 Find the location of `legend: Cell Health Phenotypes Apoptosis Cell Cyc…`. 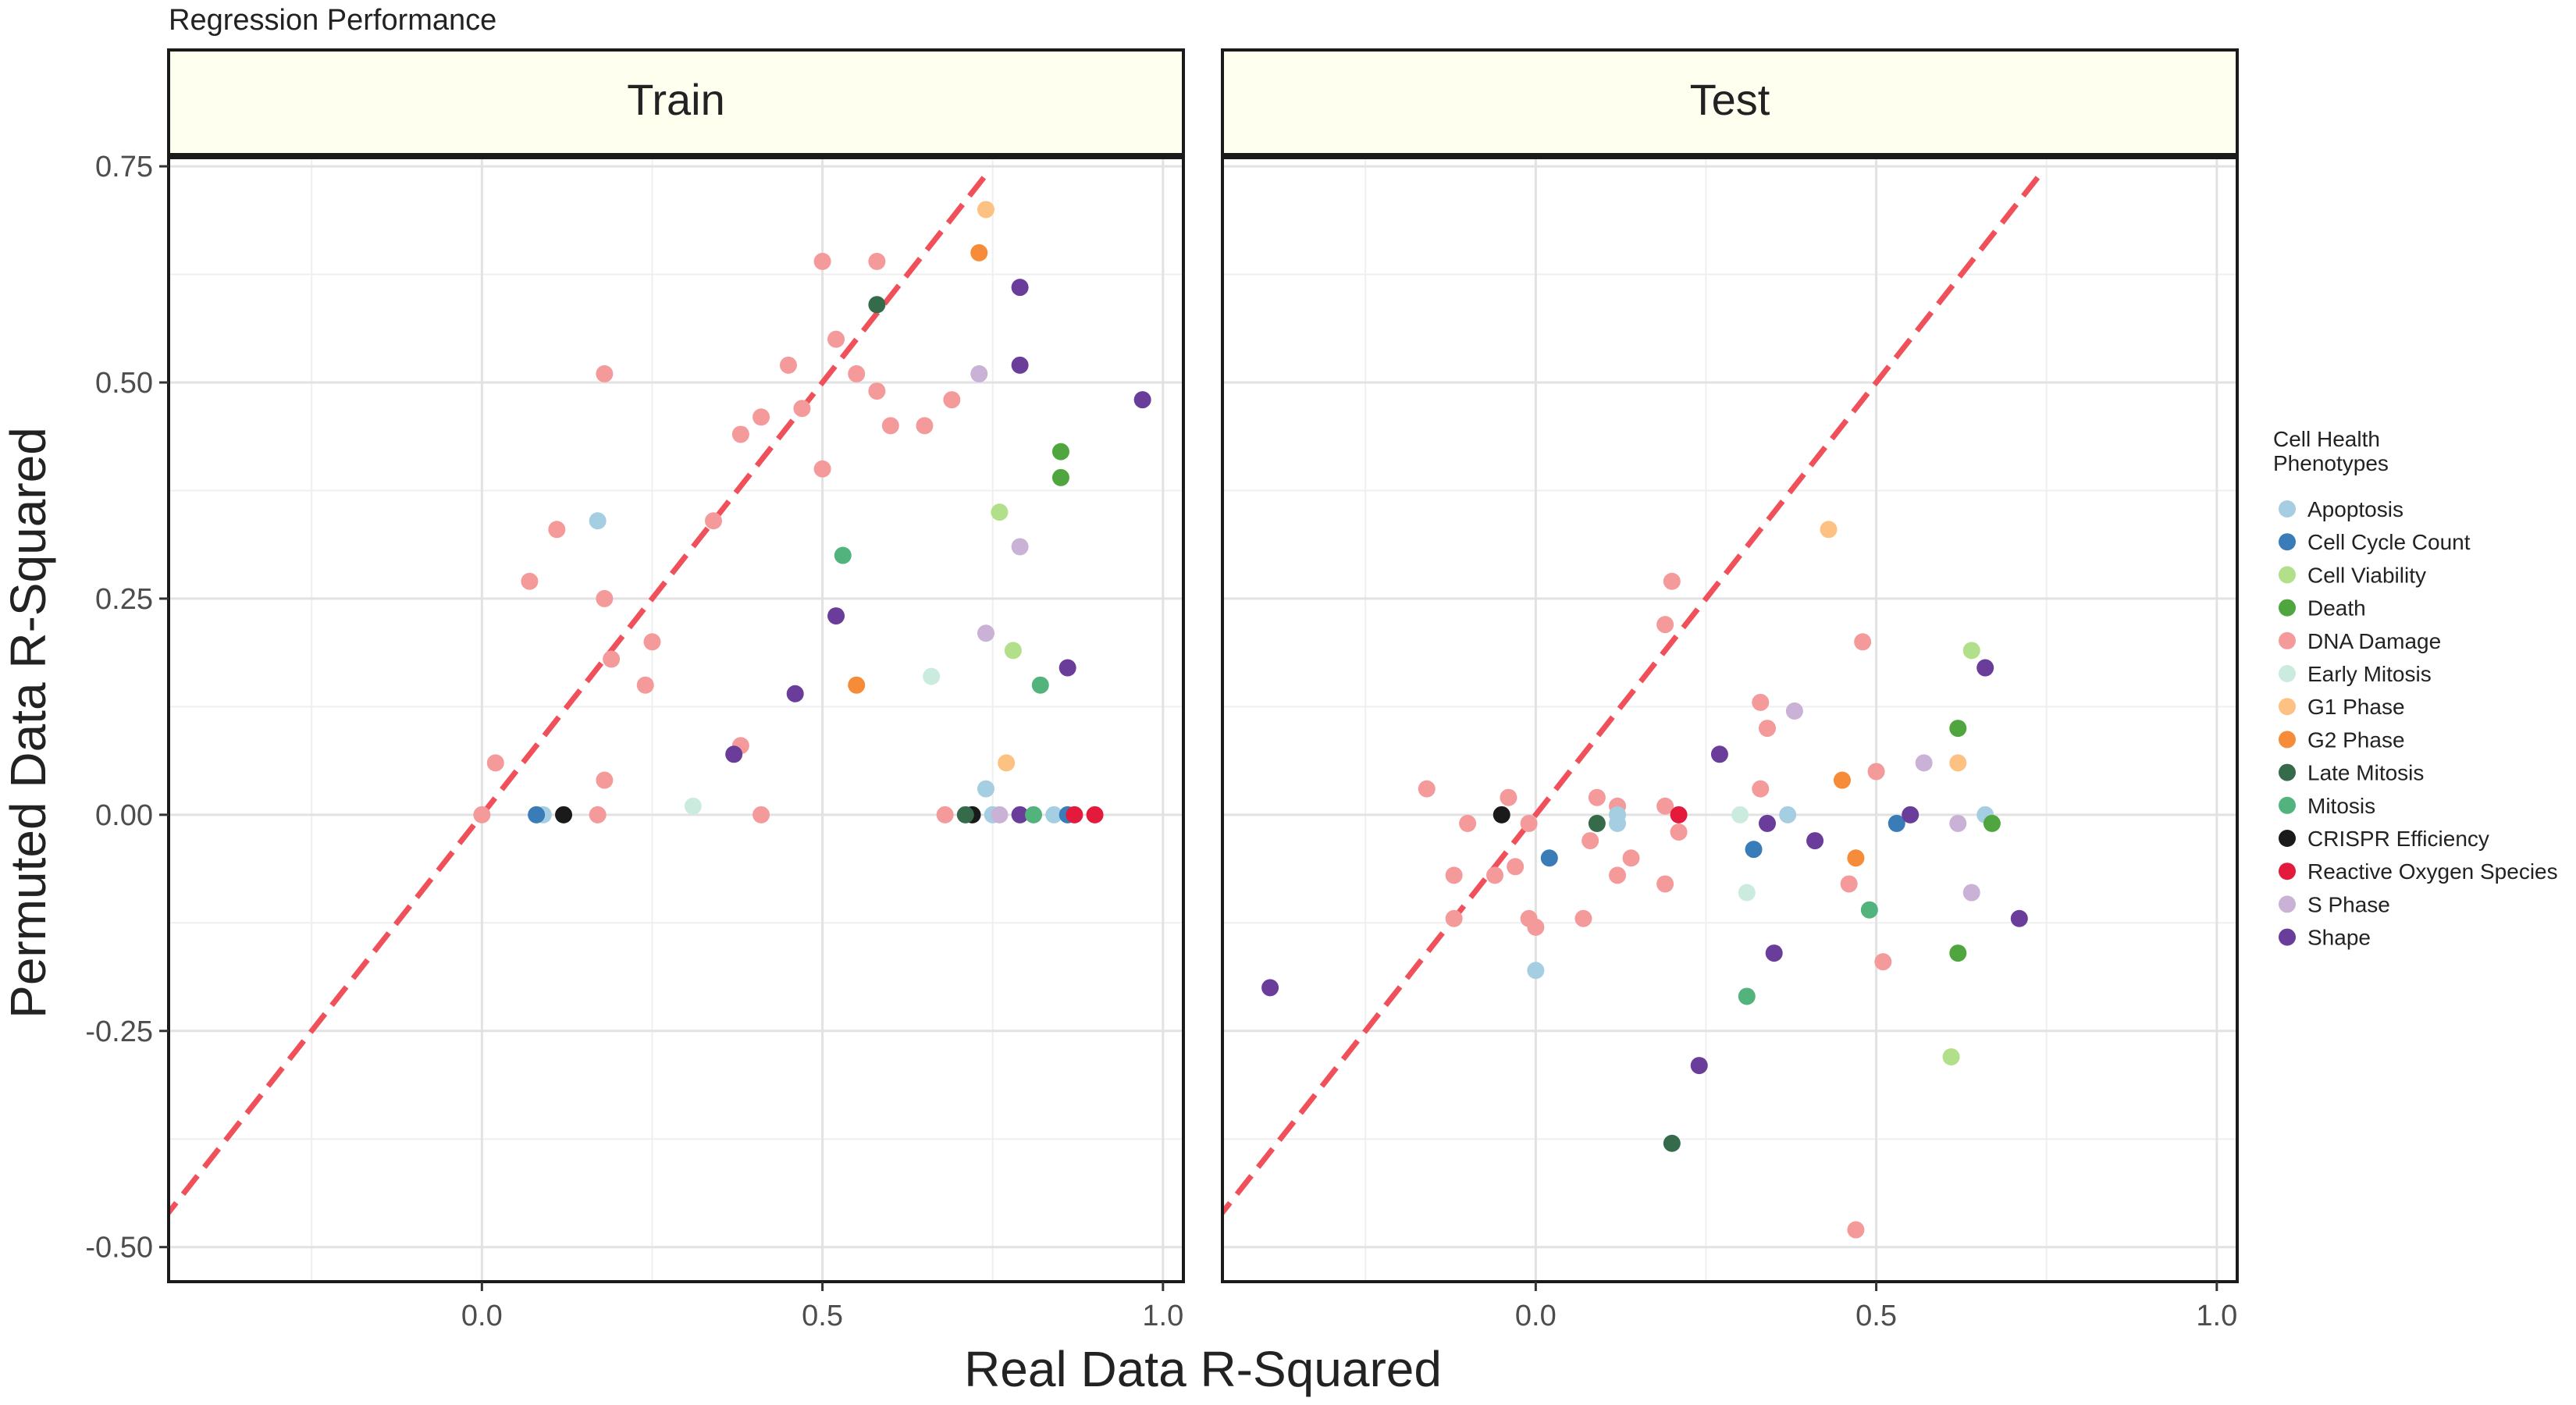

legend: Cell Health Phenotypes Apoptosis Cell Cyc… is located at coordinates (2415, 688).